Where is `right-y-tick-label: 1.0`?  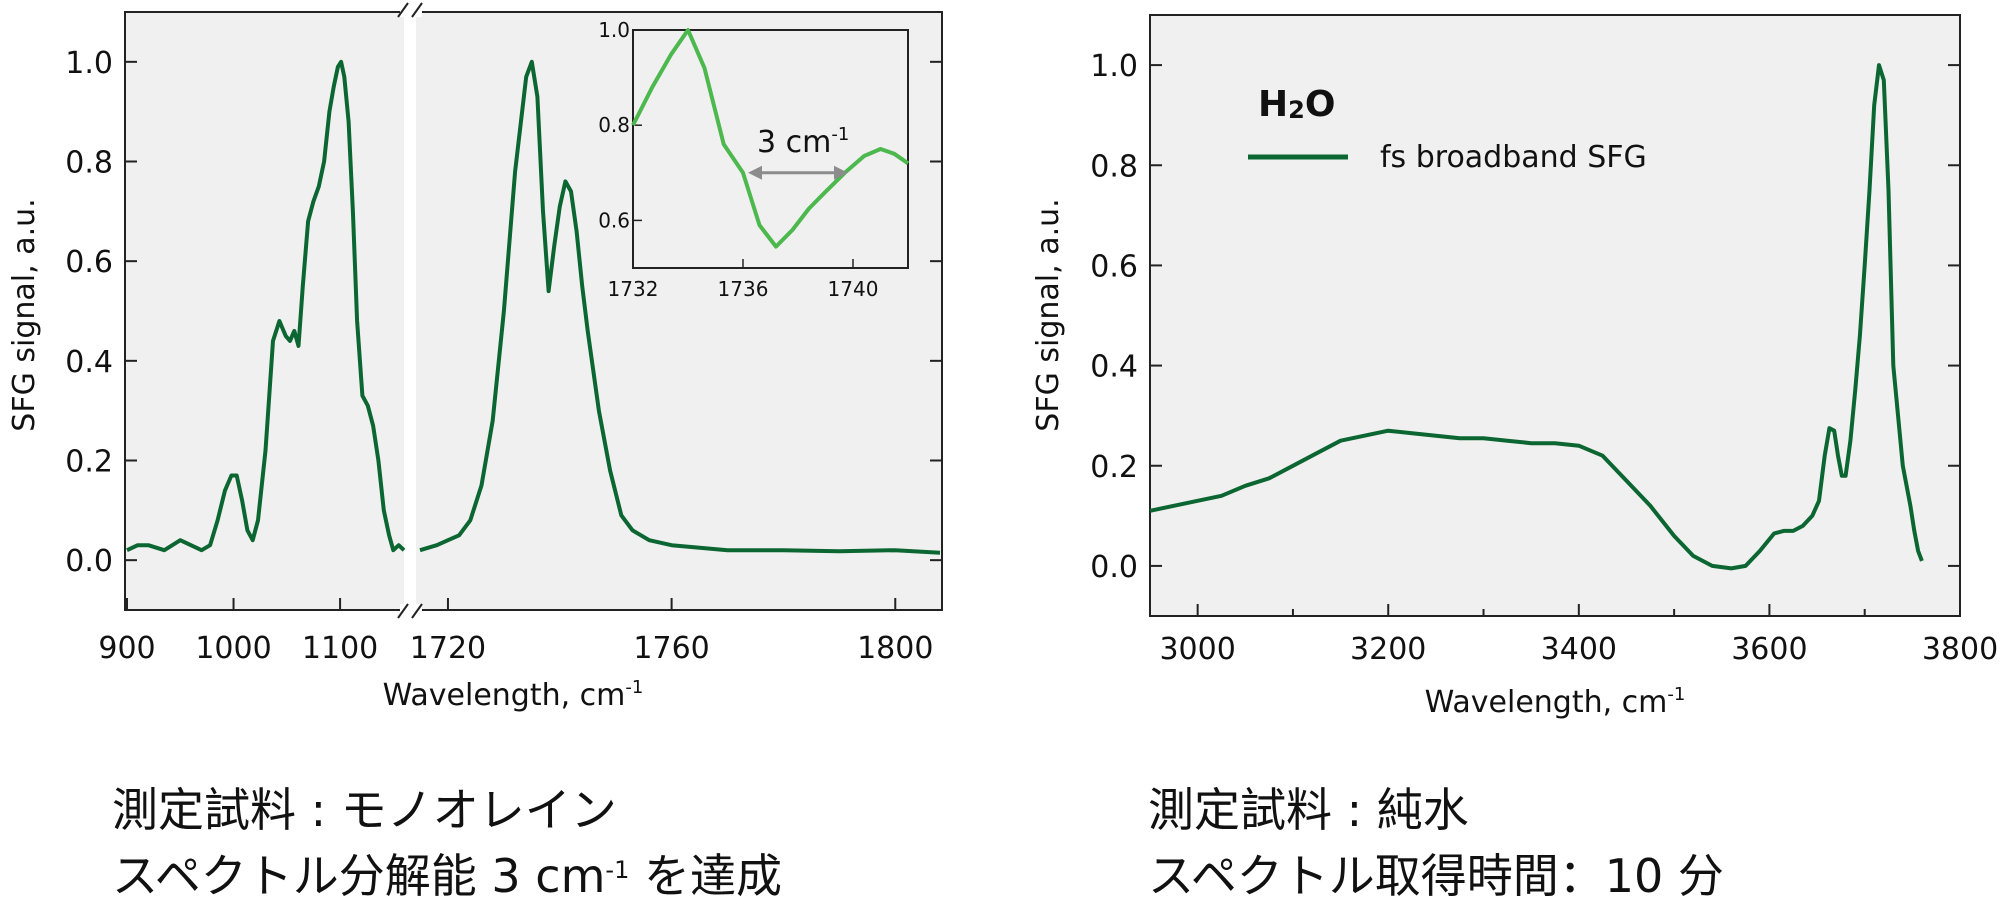
right-y-tick-label: 1.0 is located at coordinates (1114, 66).